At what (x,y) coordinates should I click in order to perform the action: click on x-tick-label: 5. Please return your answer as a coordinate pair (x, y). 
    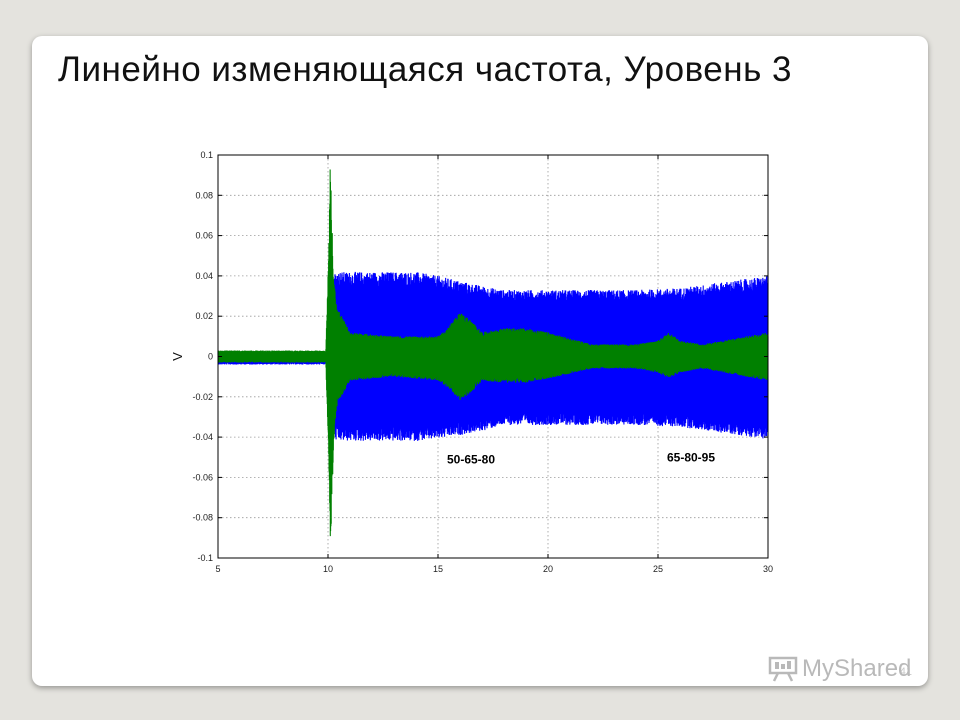
    Looking at the image, I should click on (217, 569).